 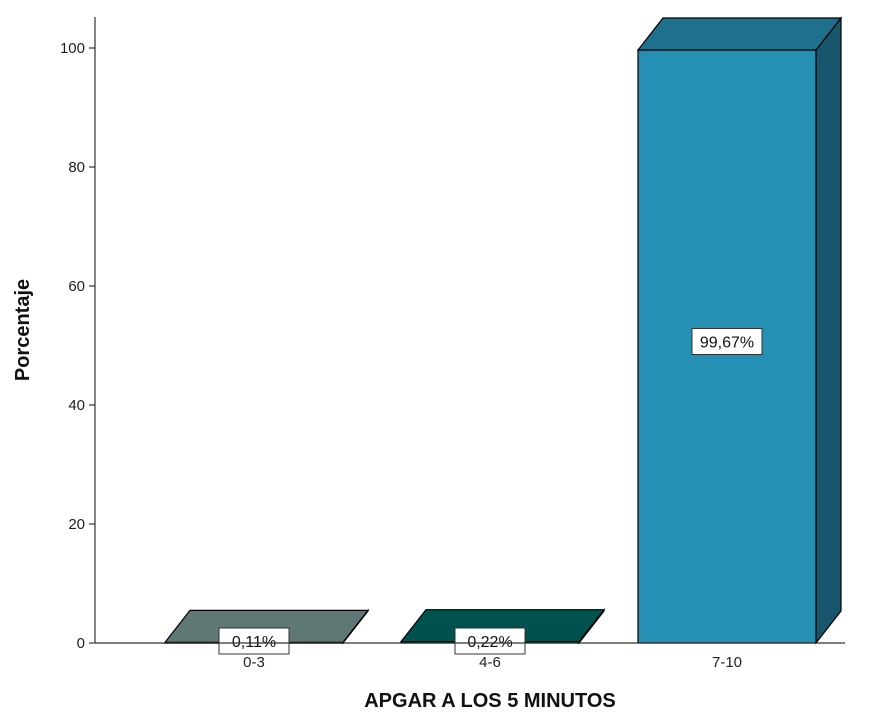 What do you see at coordinates (727, 662) in the screenshot?
I see `x-tick-label: 7-10` at bounding box center [727, 662].